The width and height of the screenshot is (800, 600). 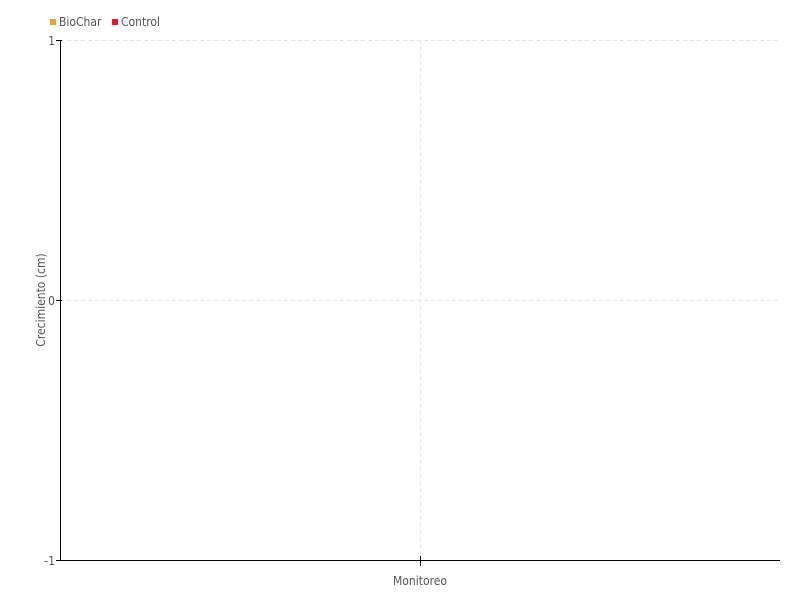 What do you see at coordinates (53, 22) in the screenshot?
I see `legend-swatch-biochar` at bounding box center [53, 22].